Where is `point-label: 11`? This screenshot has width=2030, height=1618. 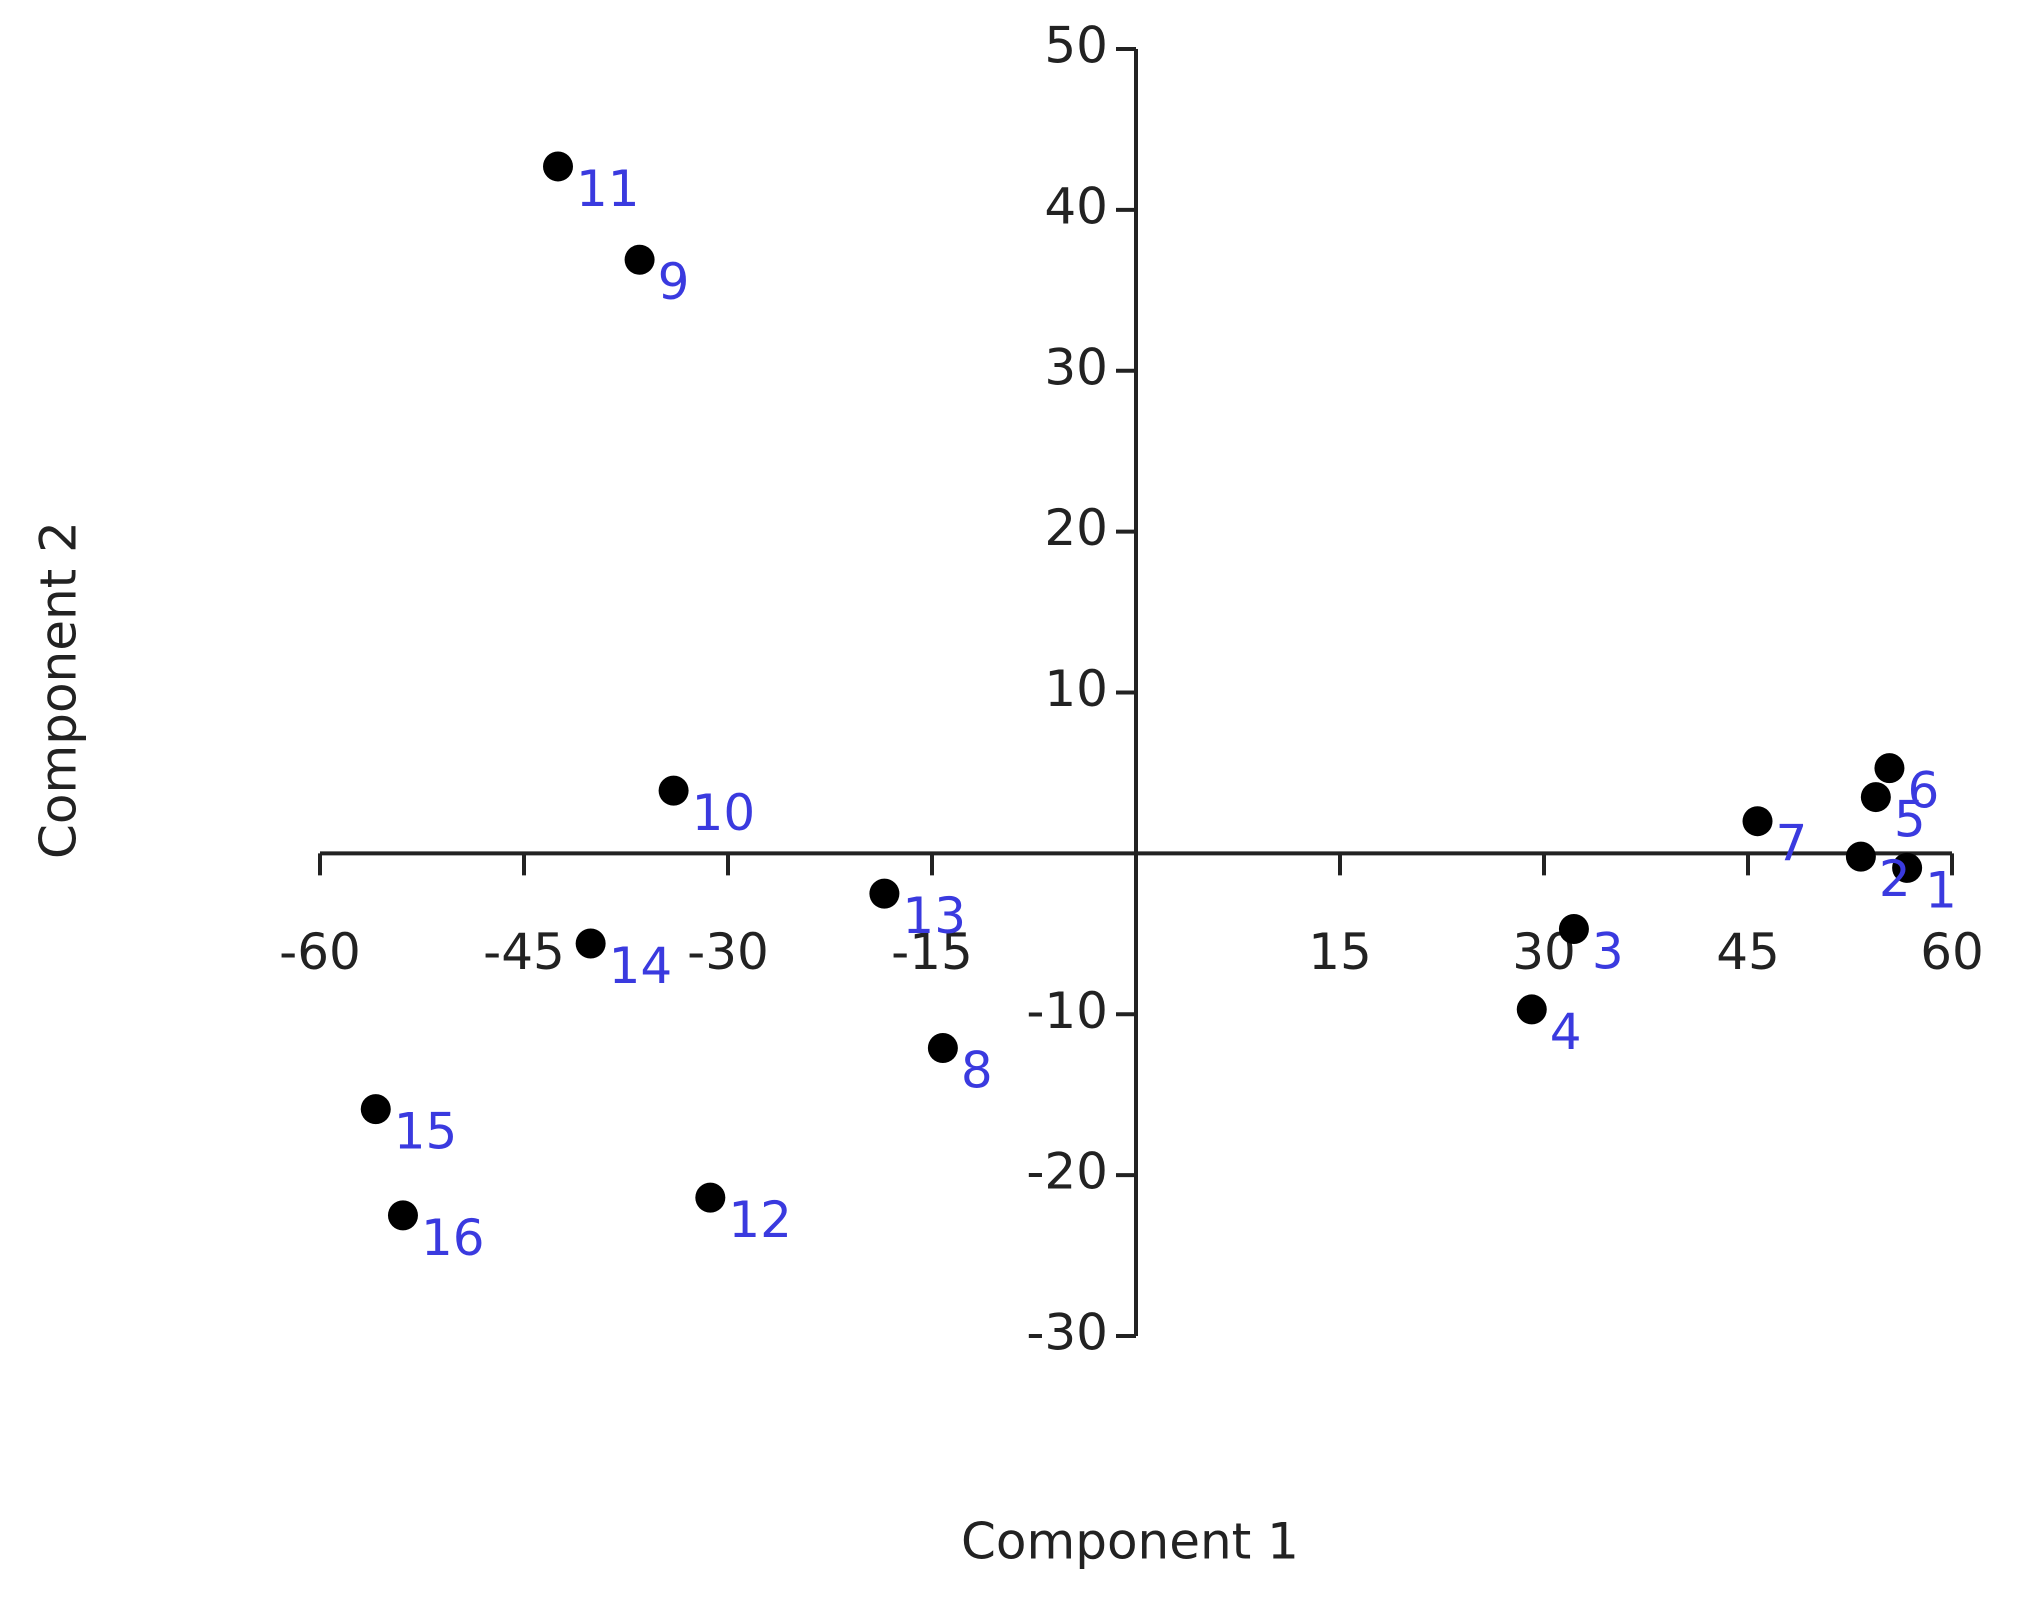 point-label: 11 is located at coordinates (608, 189).